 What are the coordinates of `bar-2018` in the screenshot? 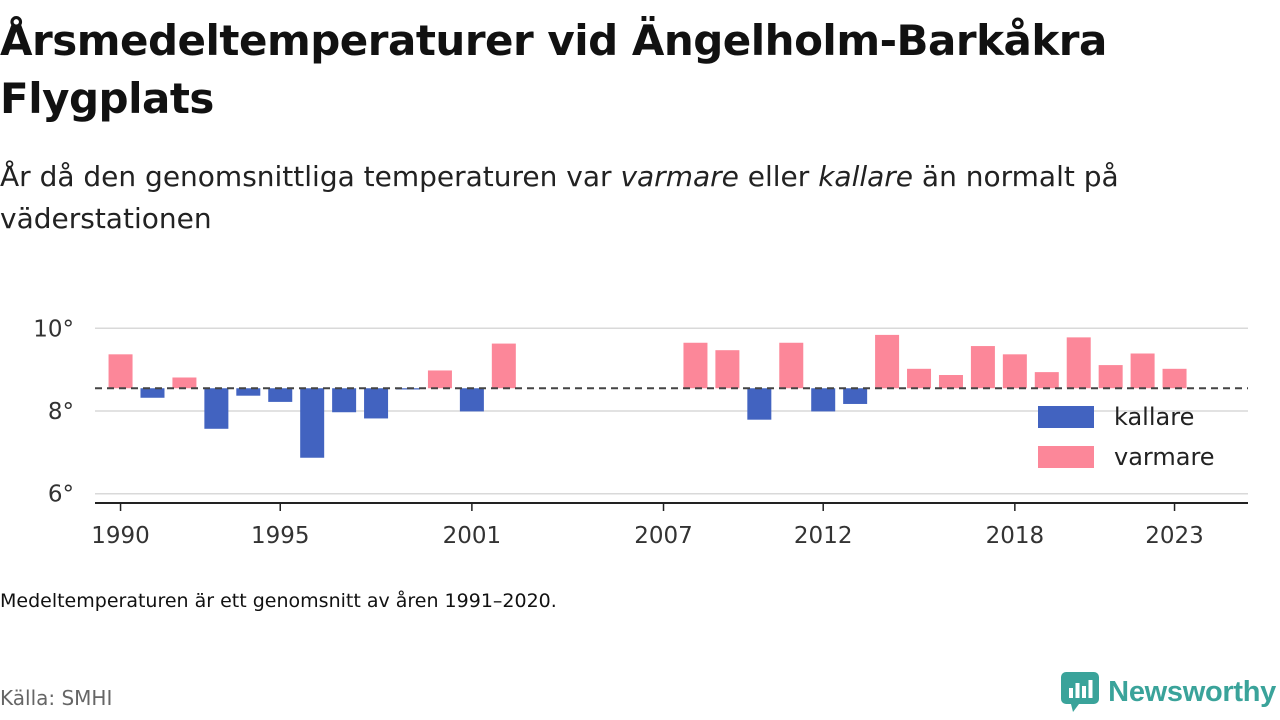 It's located at (1014, 371).